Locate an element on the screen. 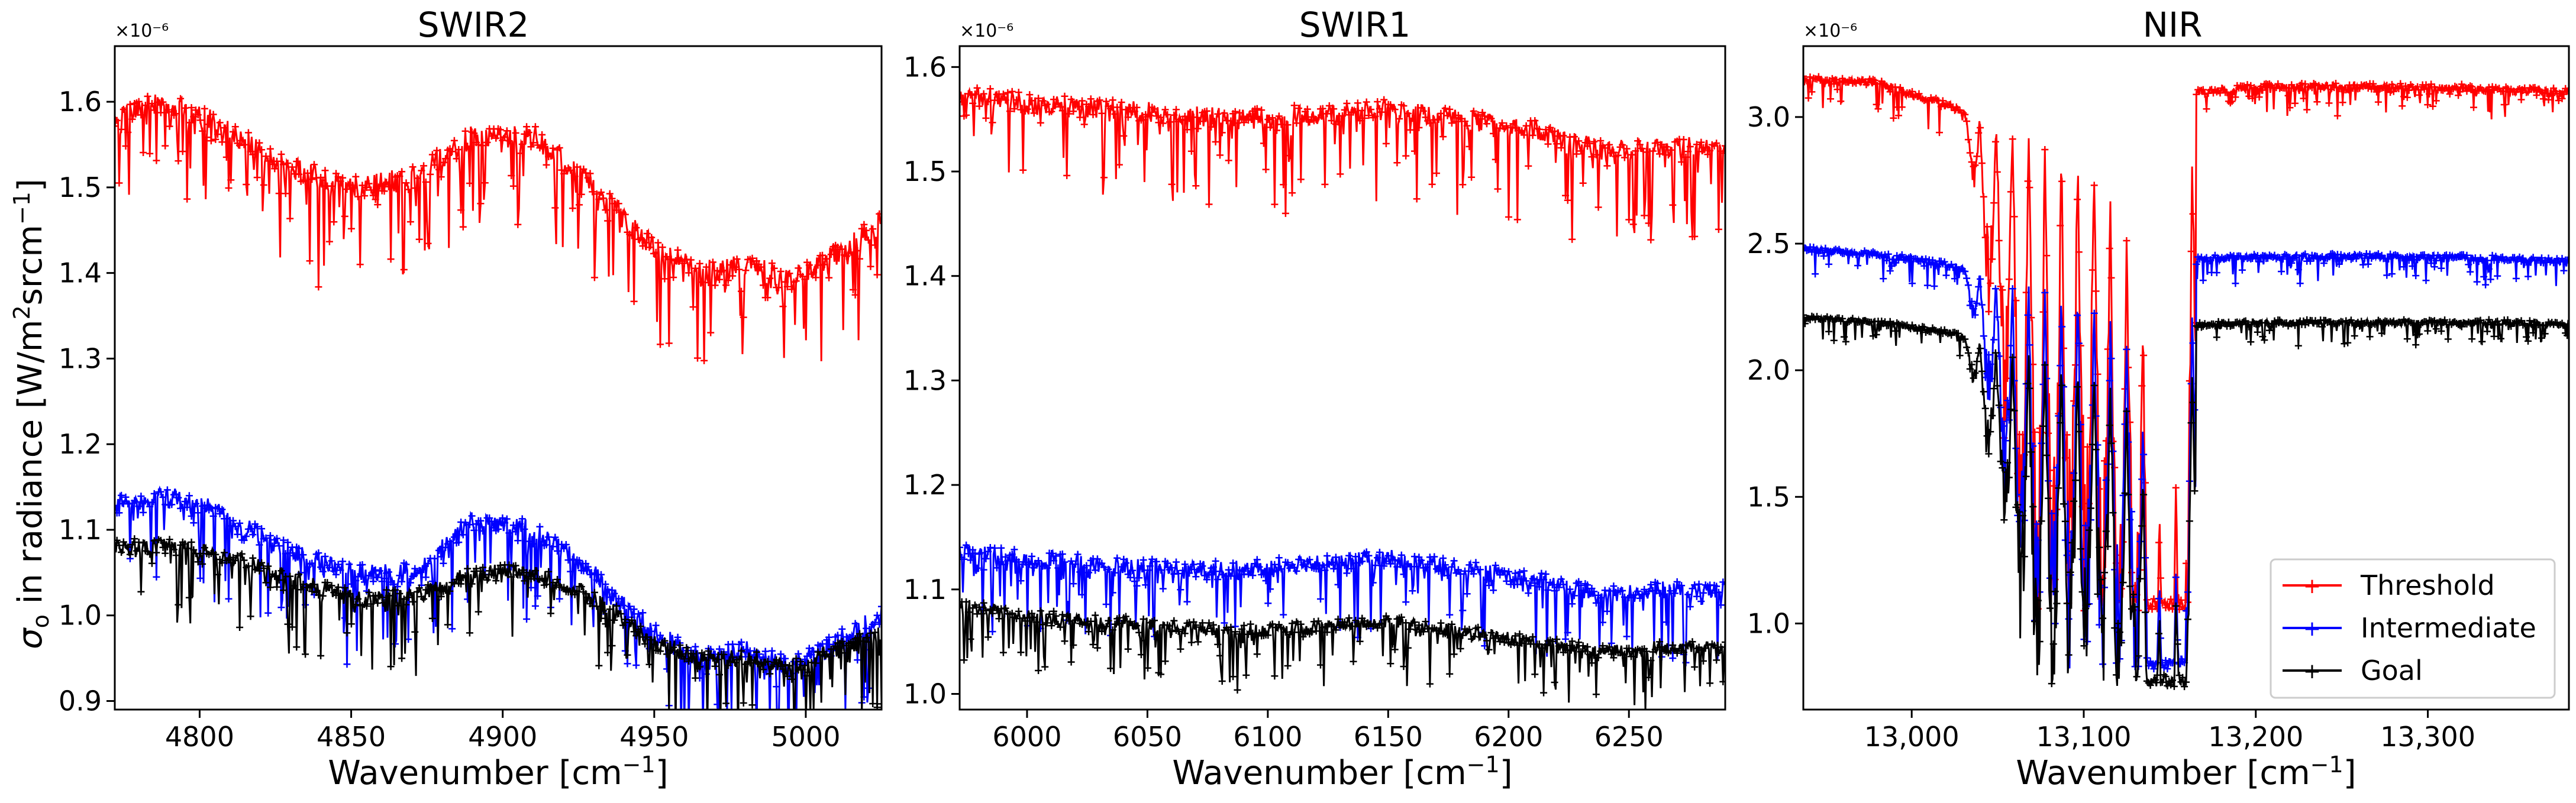  panel-title: SWIR1 is located at coordinates (1354, 25).